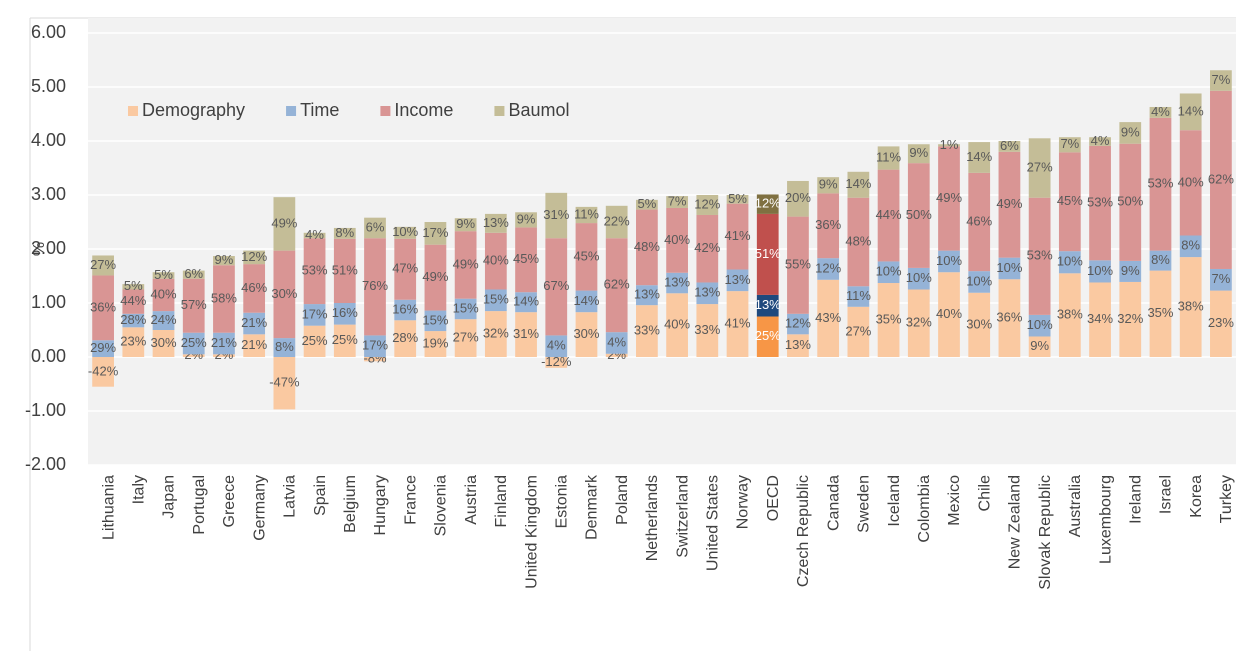 This screenshot has height=651, width=1236. I want to click on x-tick-label: Latvia, so click(290, 496).